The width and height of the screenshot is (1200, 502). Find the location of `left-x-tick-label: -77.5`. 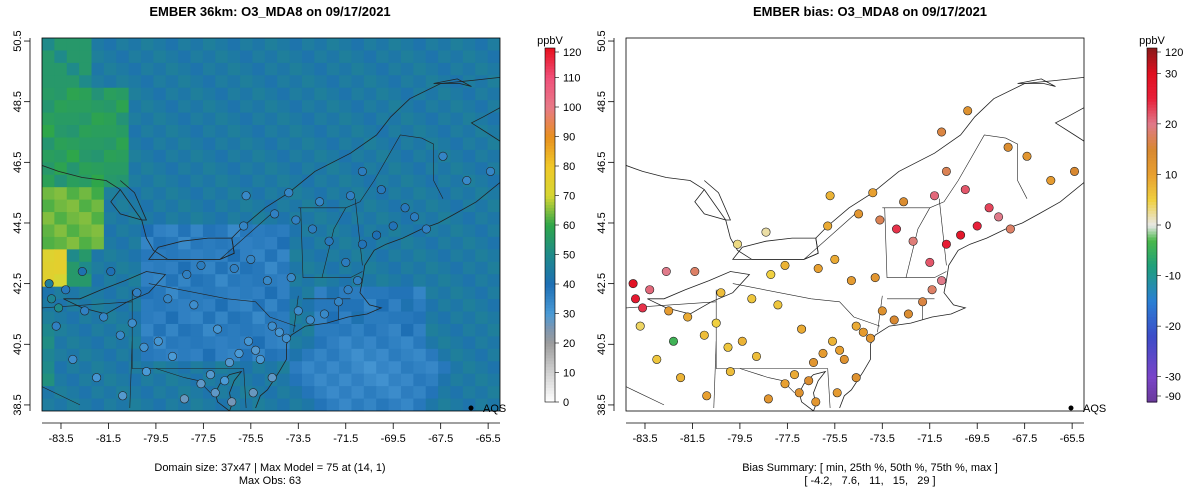

left-x-tick-label: -77.5 is located at coordinates (203, 439).